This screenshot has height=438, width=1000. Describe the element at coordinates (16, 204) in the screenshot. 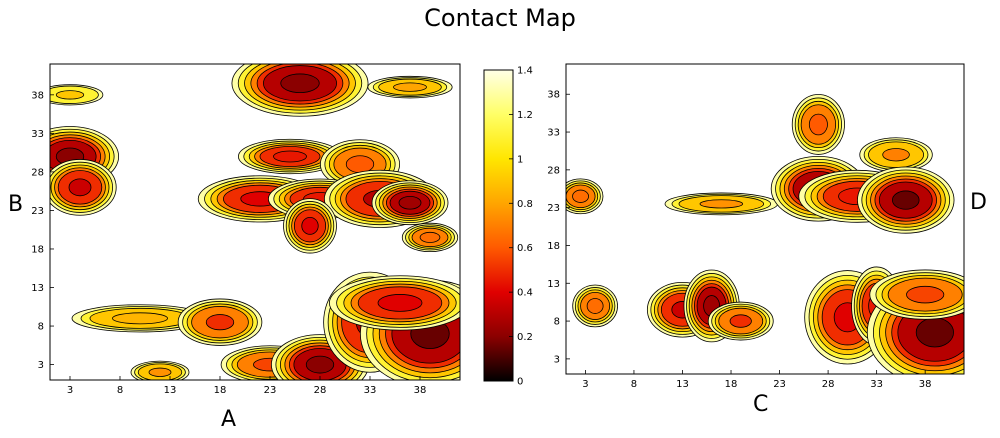

I see `panel-label-b: B` at that location.